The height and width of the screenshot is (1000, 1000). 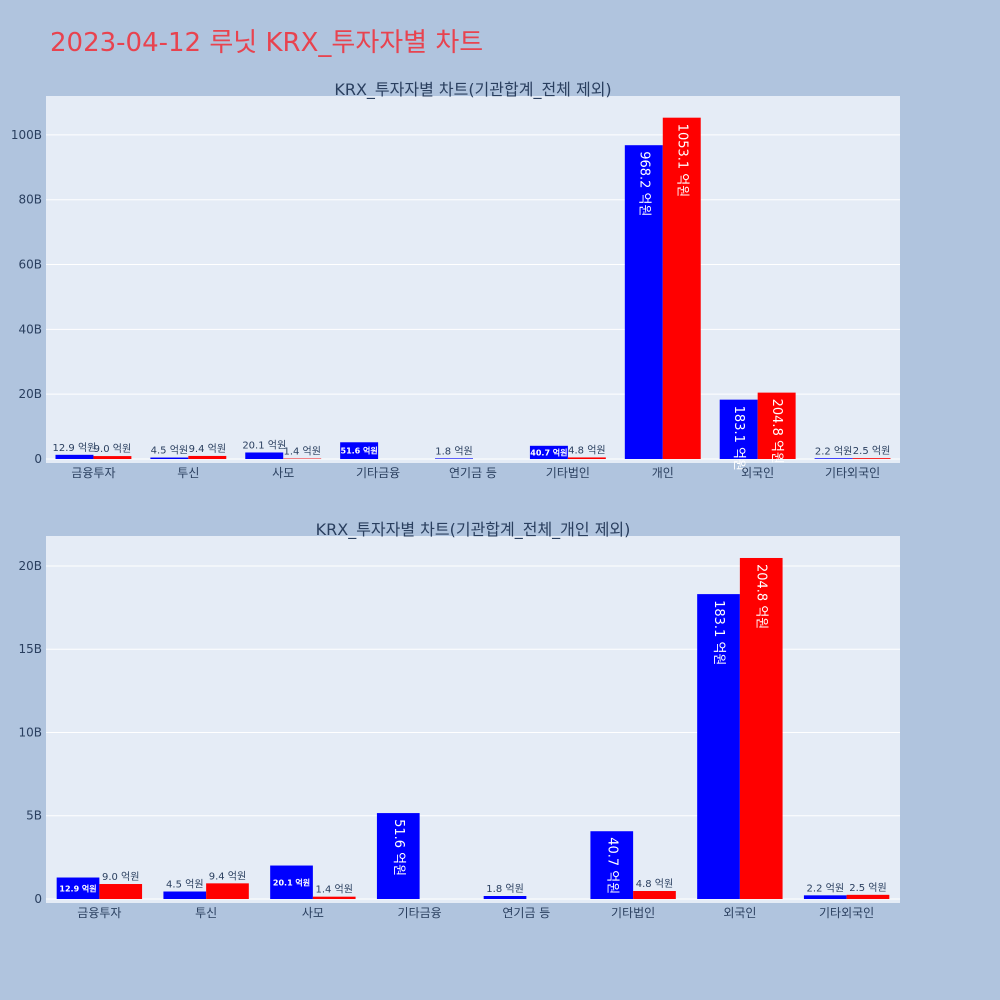 I want to click on x-tick-label: 개인, so click(x=663, y=473).